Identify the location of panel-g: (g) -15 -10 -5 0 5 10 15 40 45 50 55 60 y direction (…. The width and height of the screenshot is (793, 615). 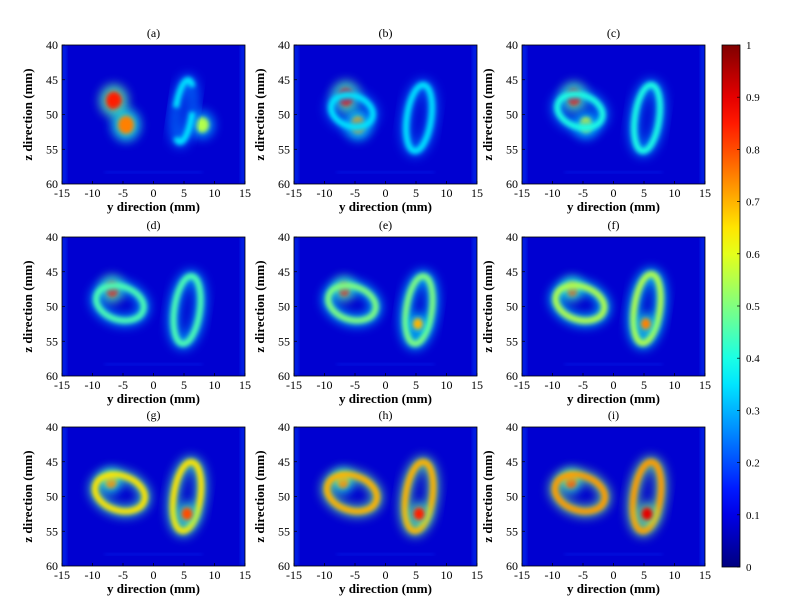
(135, 502).